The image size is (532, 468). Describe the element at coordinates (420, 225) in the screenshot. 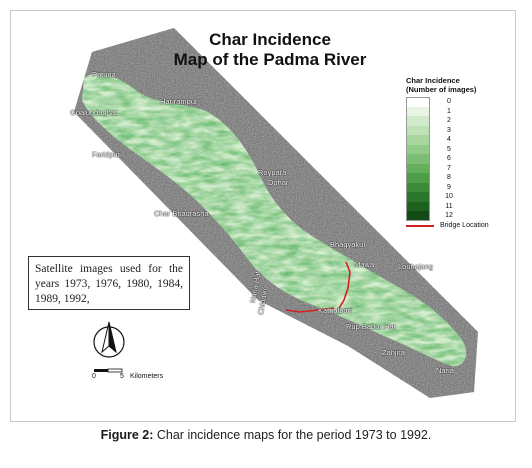

I see `bridge-line-swatch` at that location.